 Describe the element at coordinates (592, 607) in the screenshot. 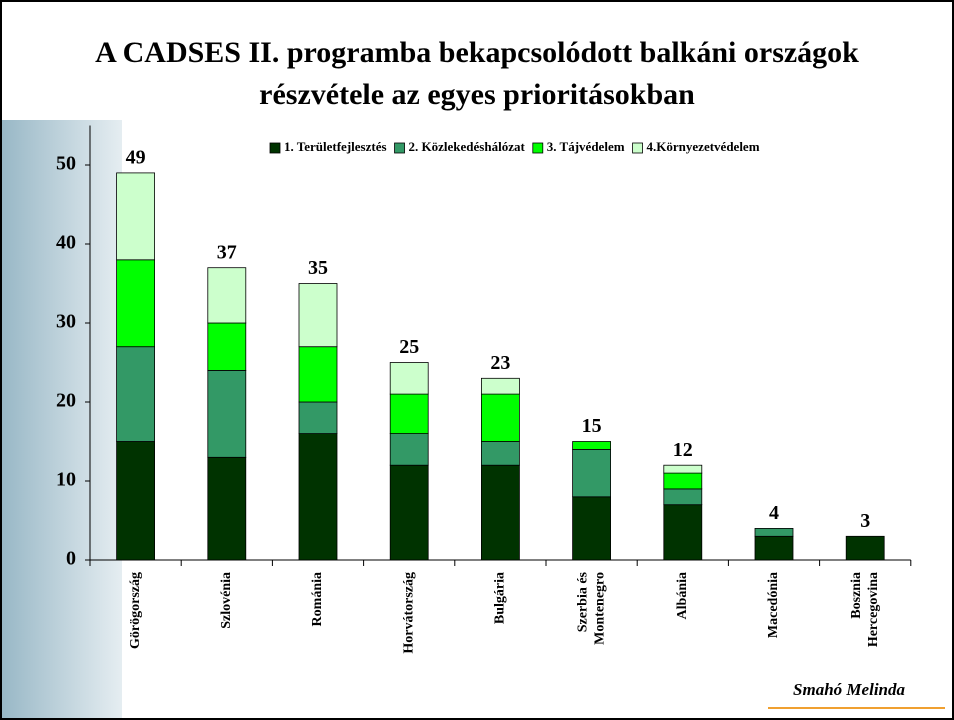

I see `x-tick-label: Szerbia és Montenegro` at that location.